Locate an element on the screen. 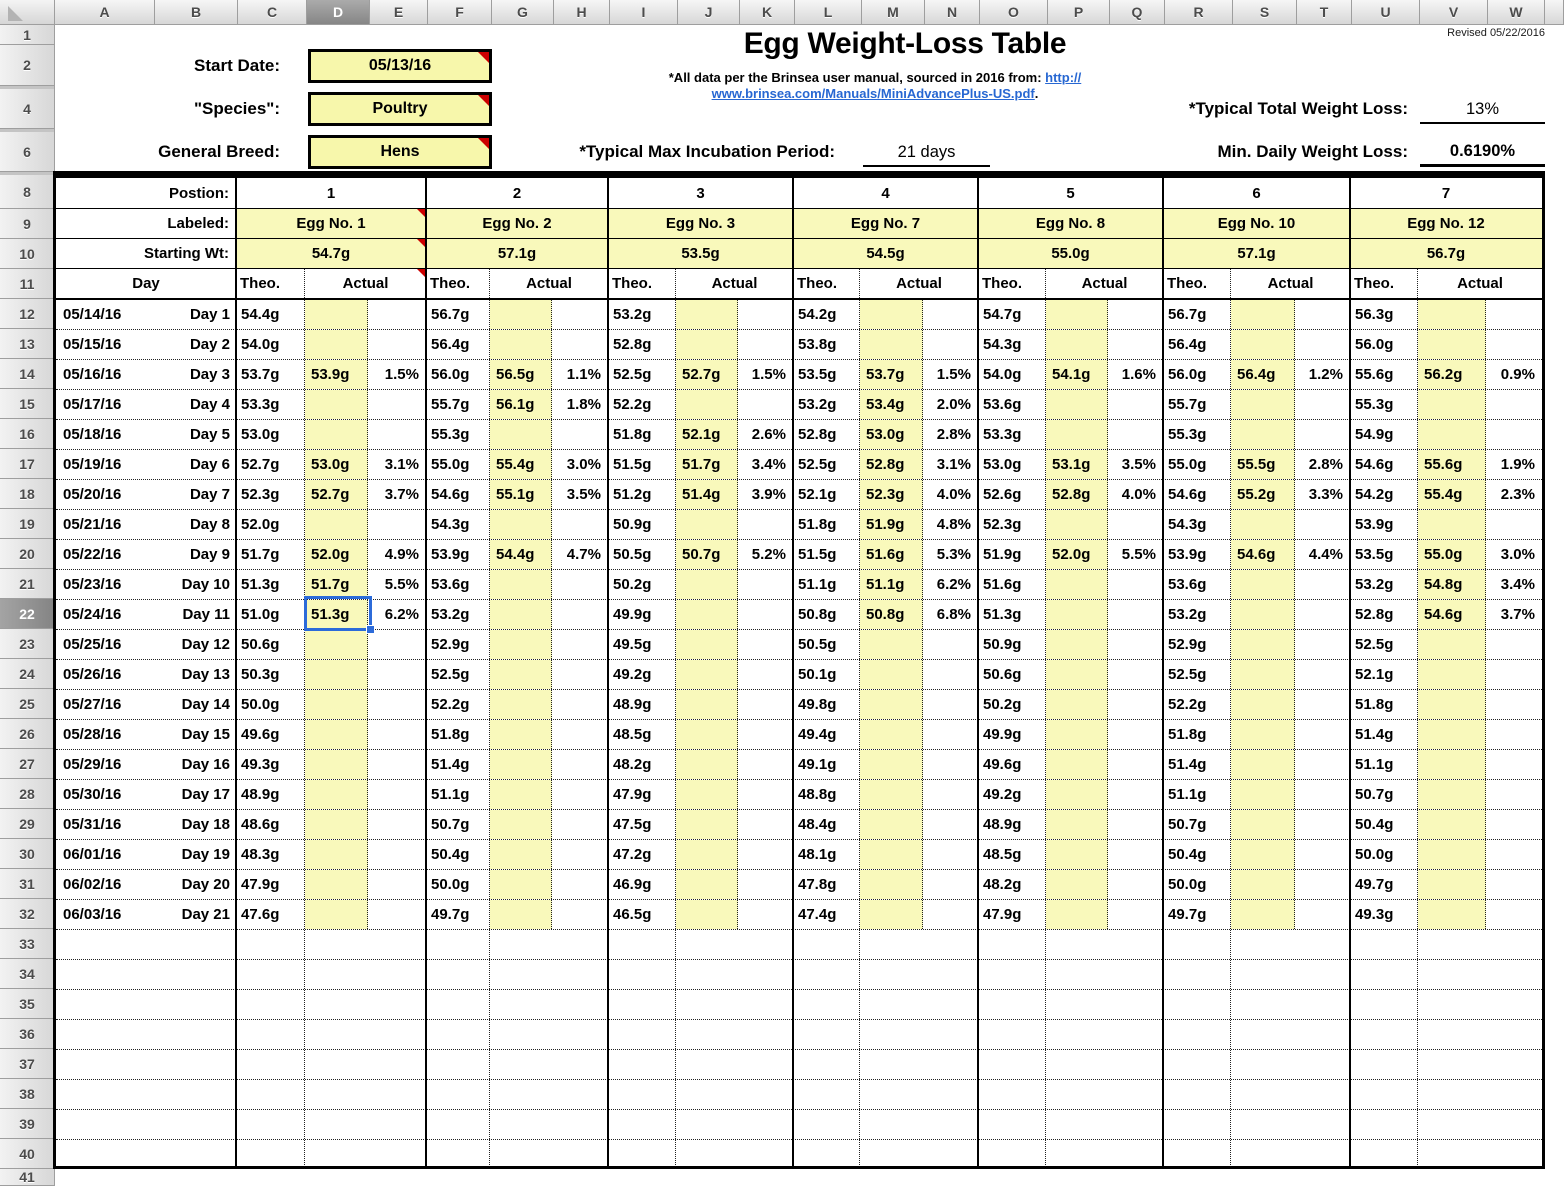  cell-W21: 3.4% is located at coordinates (1517, 584).